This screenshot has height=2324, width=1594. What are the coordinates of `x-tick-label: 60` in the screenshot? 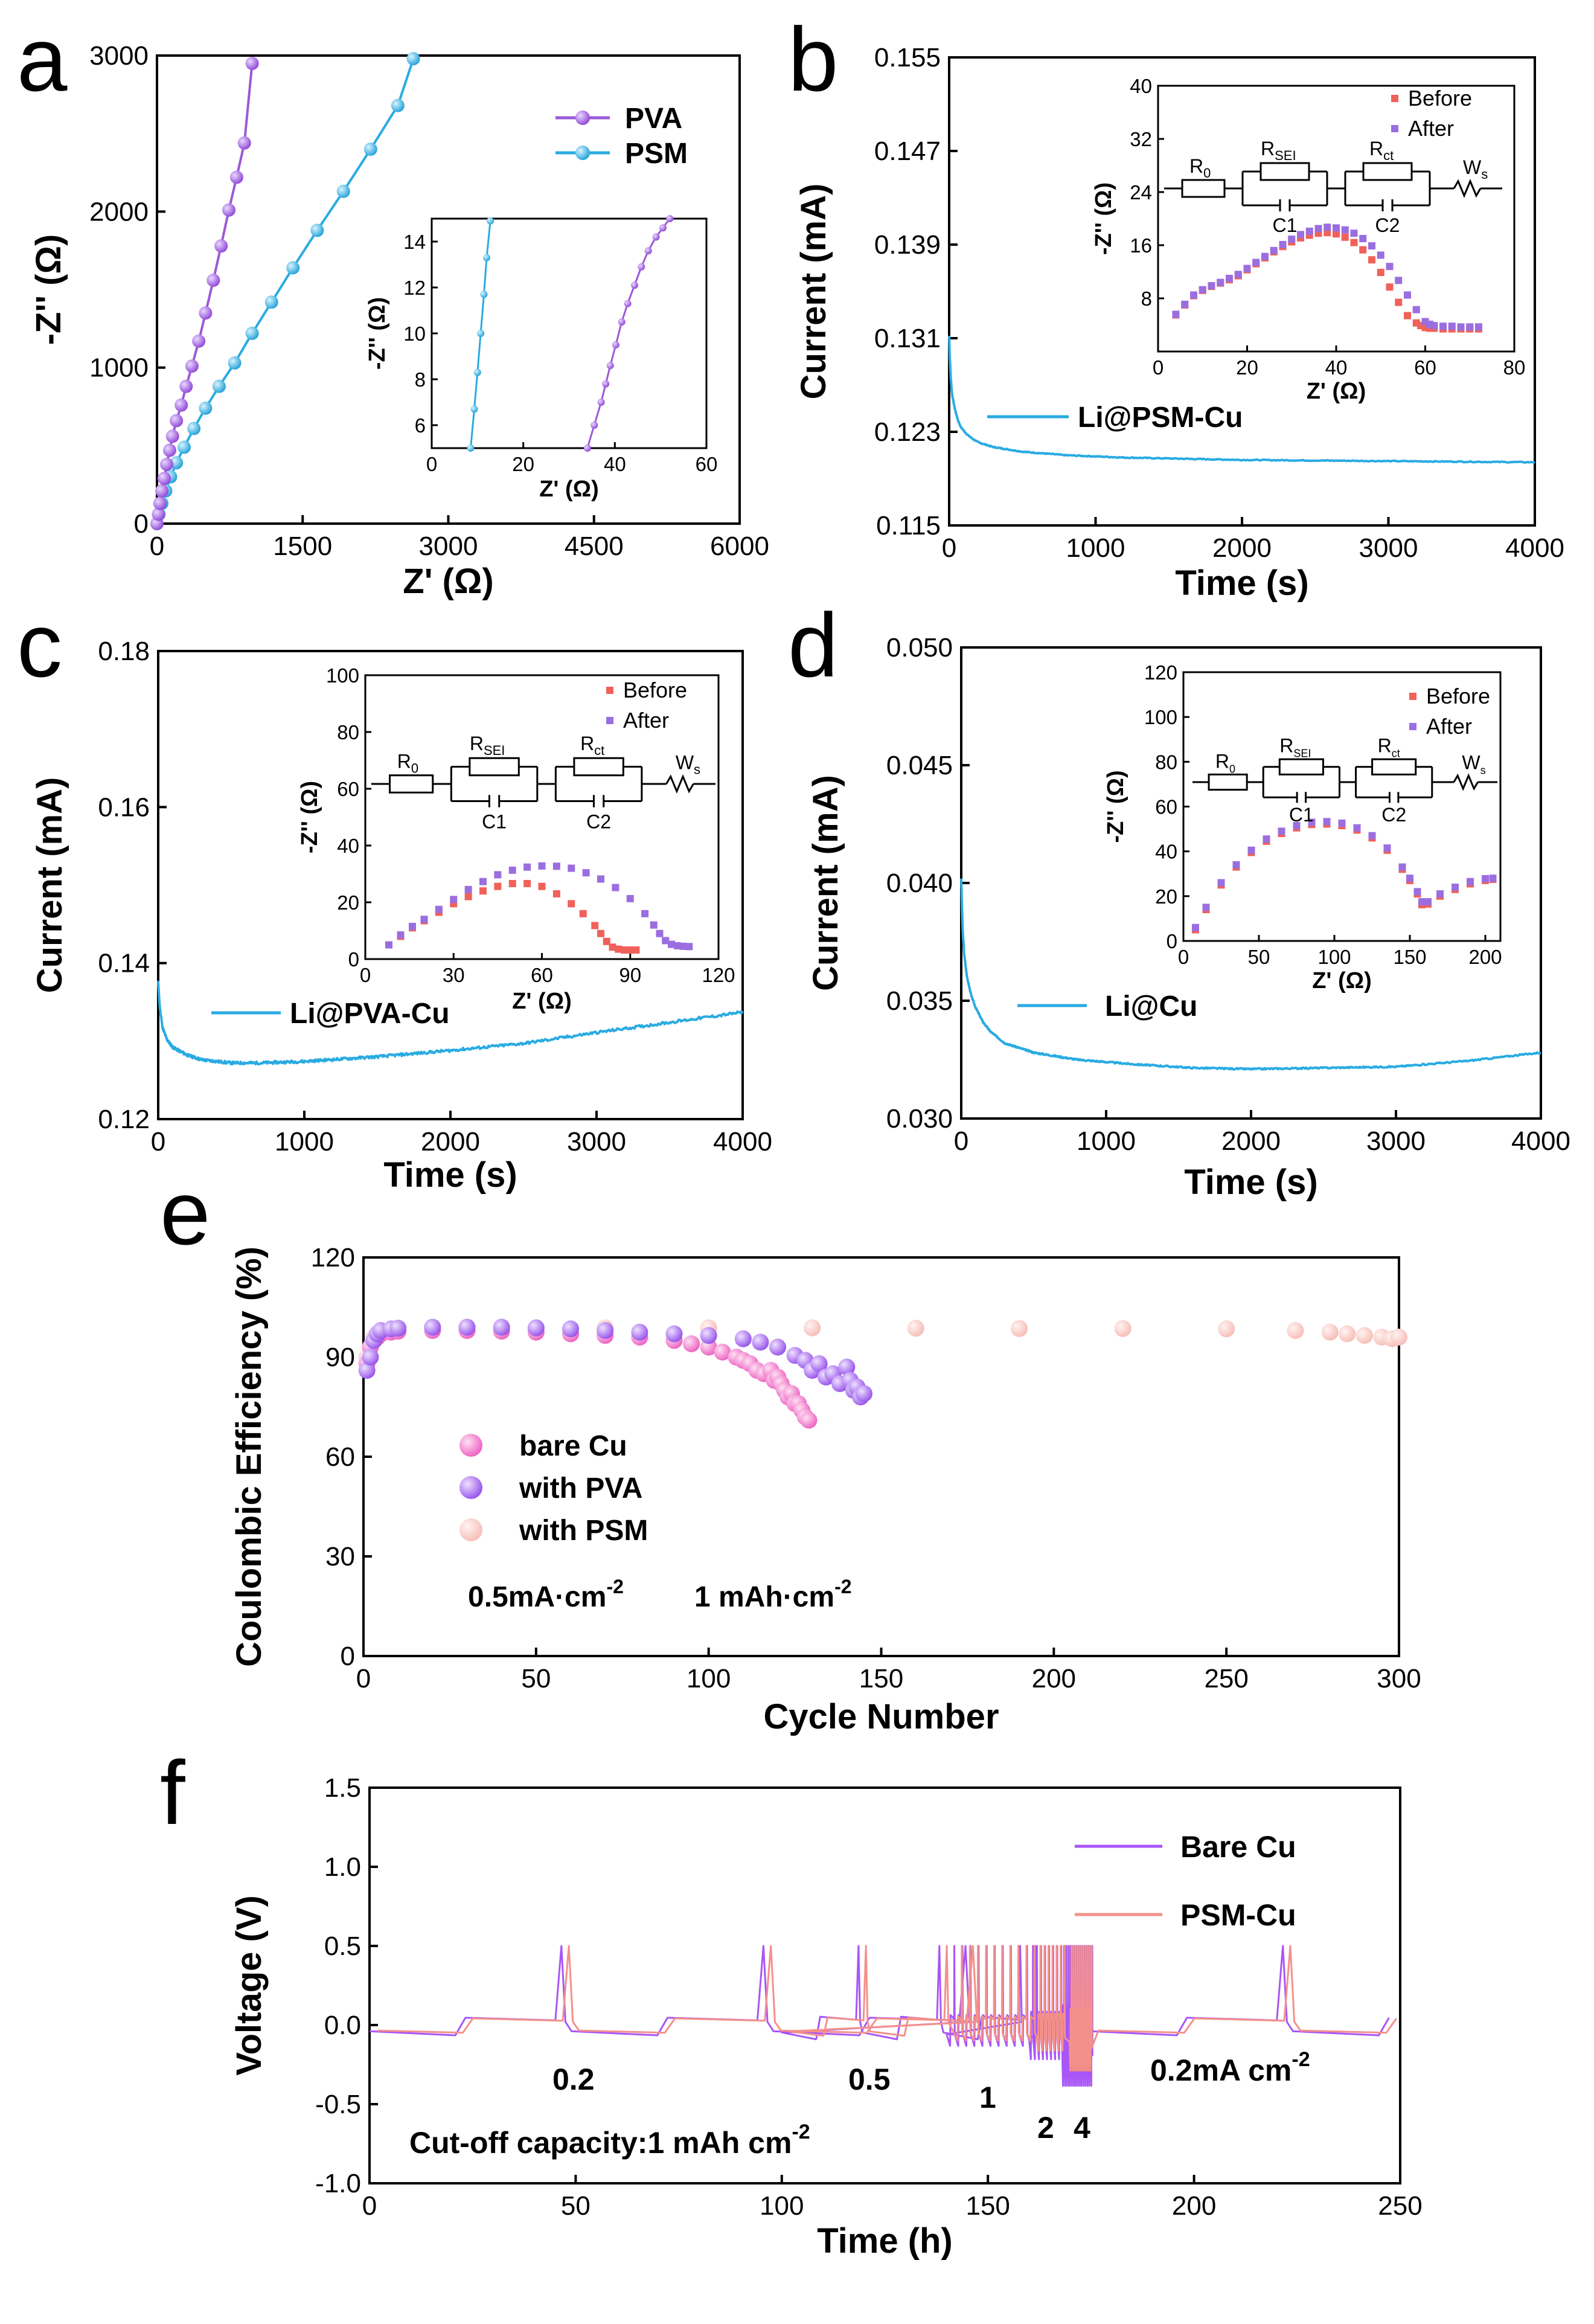 It's located at (707, 464).